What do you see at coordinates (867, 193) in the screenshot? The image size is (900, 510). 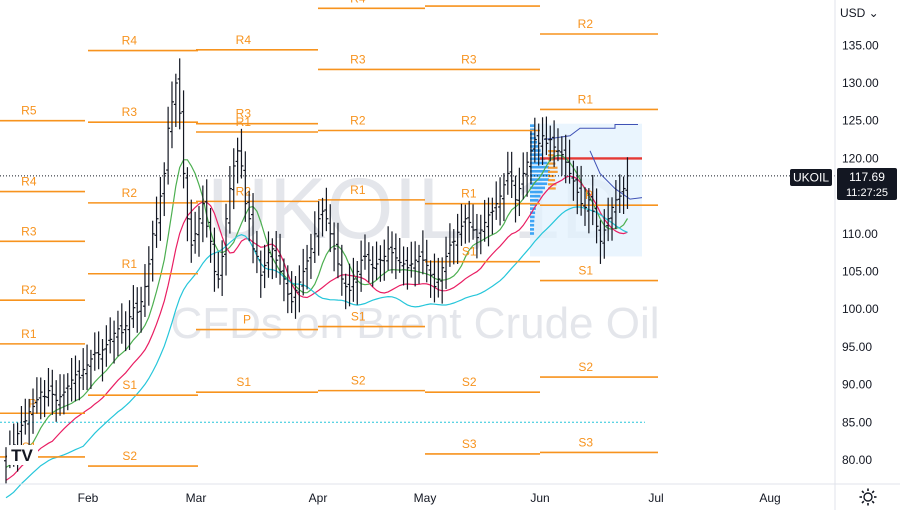 I see `bar-countdown: 11:27:25` at bounding box center [867, 193].